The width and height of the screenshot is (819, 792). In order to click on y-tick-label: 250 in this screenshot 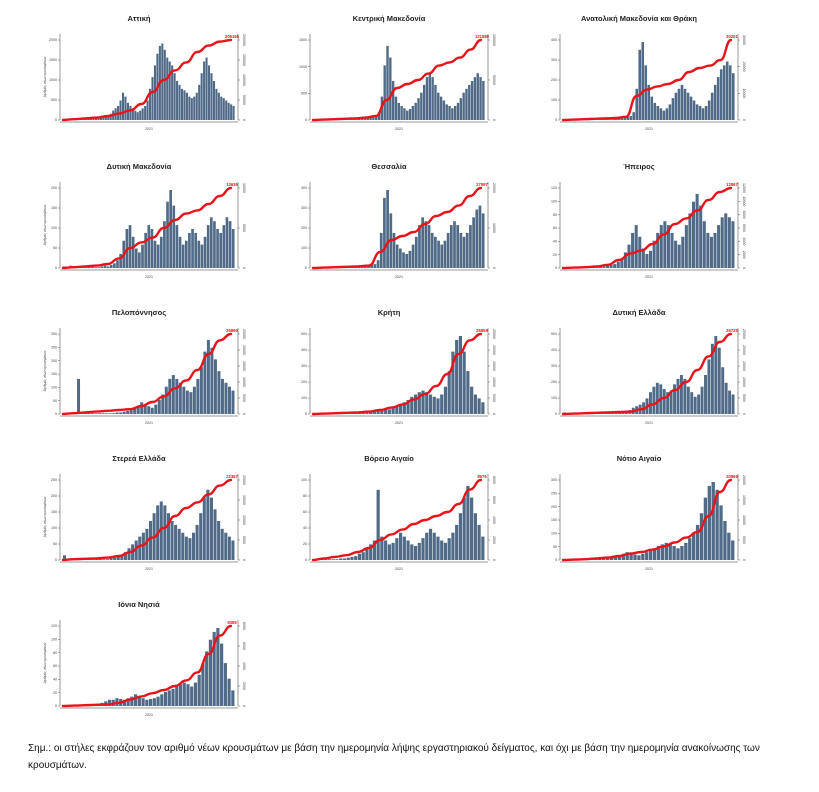, I will do `click(54, 480)`.